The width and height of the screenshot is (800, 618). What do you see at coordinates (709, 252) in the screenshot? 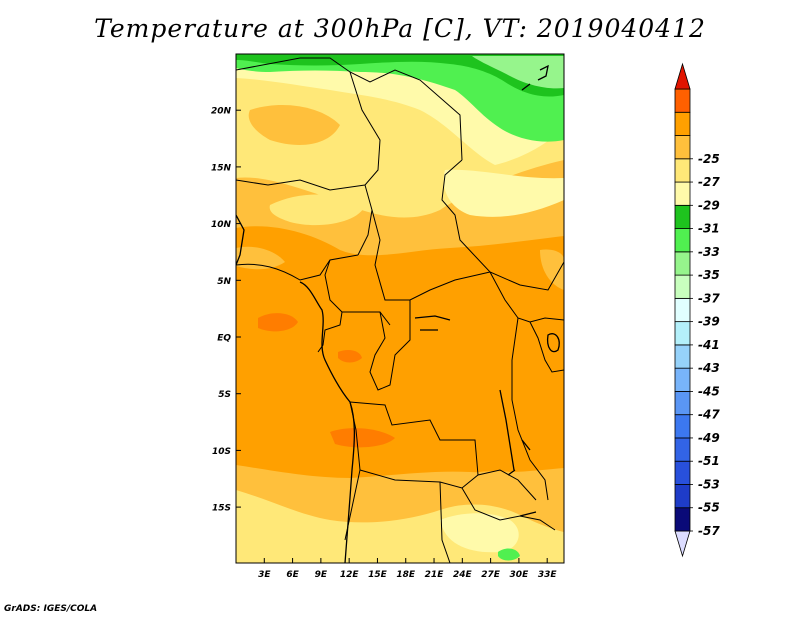
I see `colorbar-label: -33` at bounding box center [709, 252].